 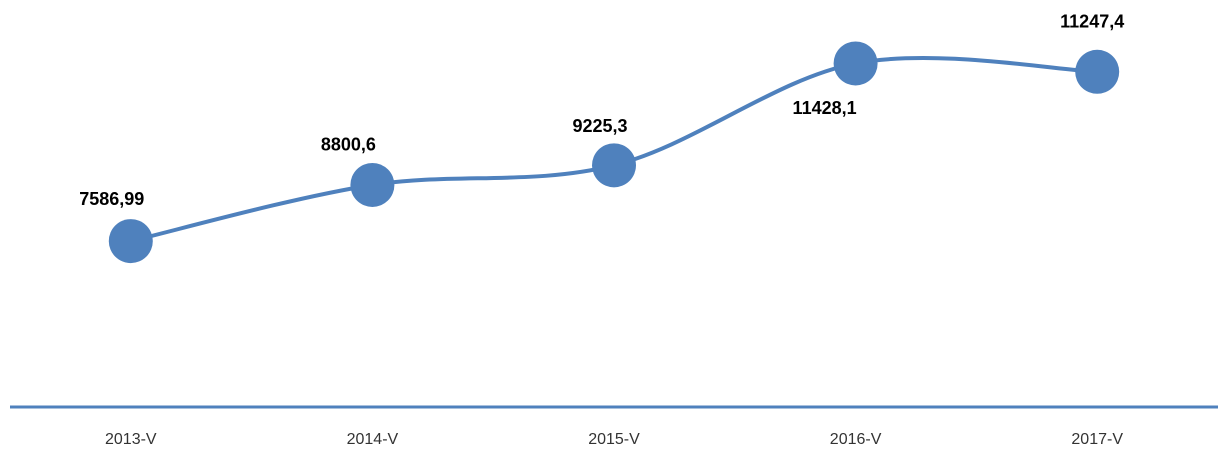 What do you see at coordinates (825, 108) in the screenshot?
I see `data-label: 11428,1` at bounding box center [825, 108].